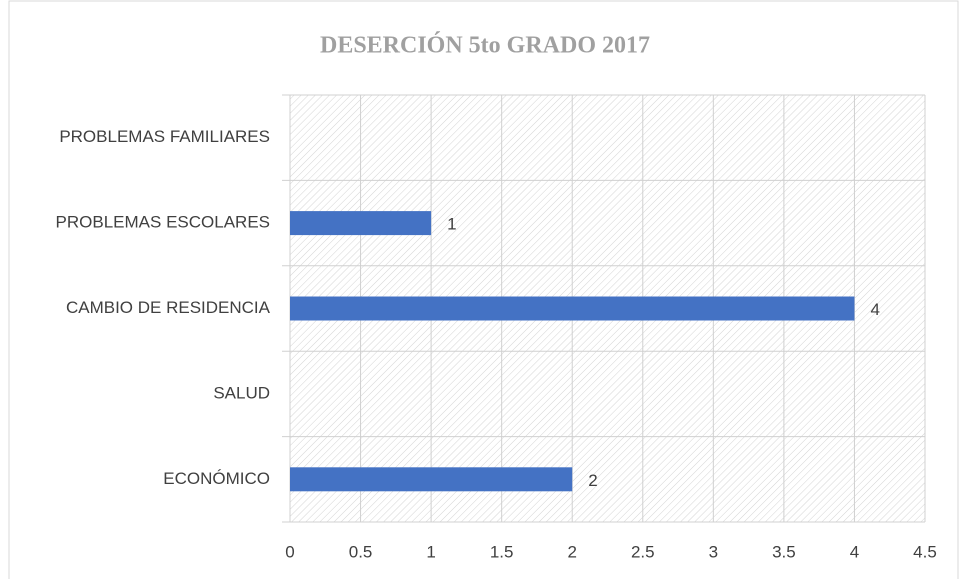 The height and width of the screenshot is (579, 959). Describe the element at coordinates (571, 551) in the screenshot. I see `x-tick-label: 2` at that location.